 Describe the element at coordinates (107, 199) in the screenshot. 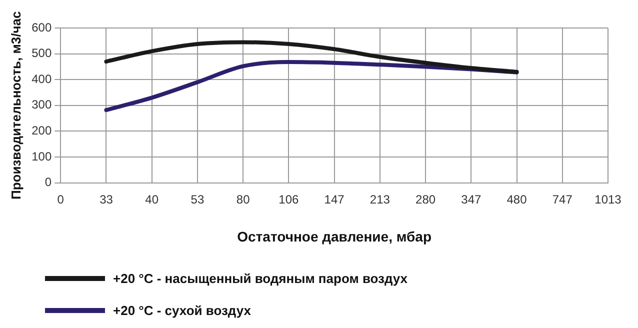

I see `x-tick-label: 33` at that location.